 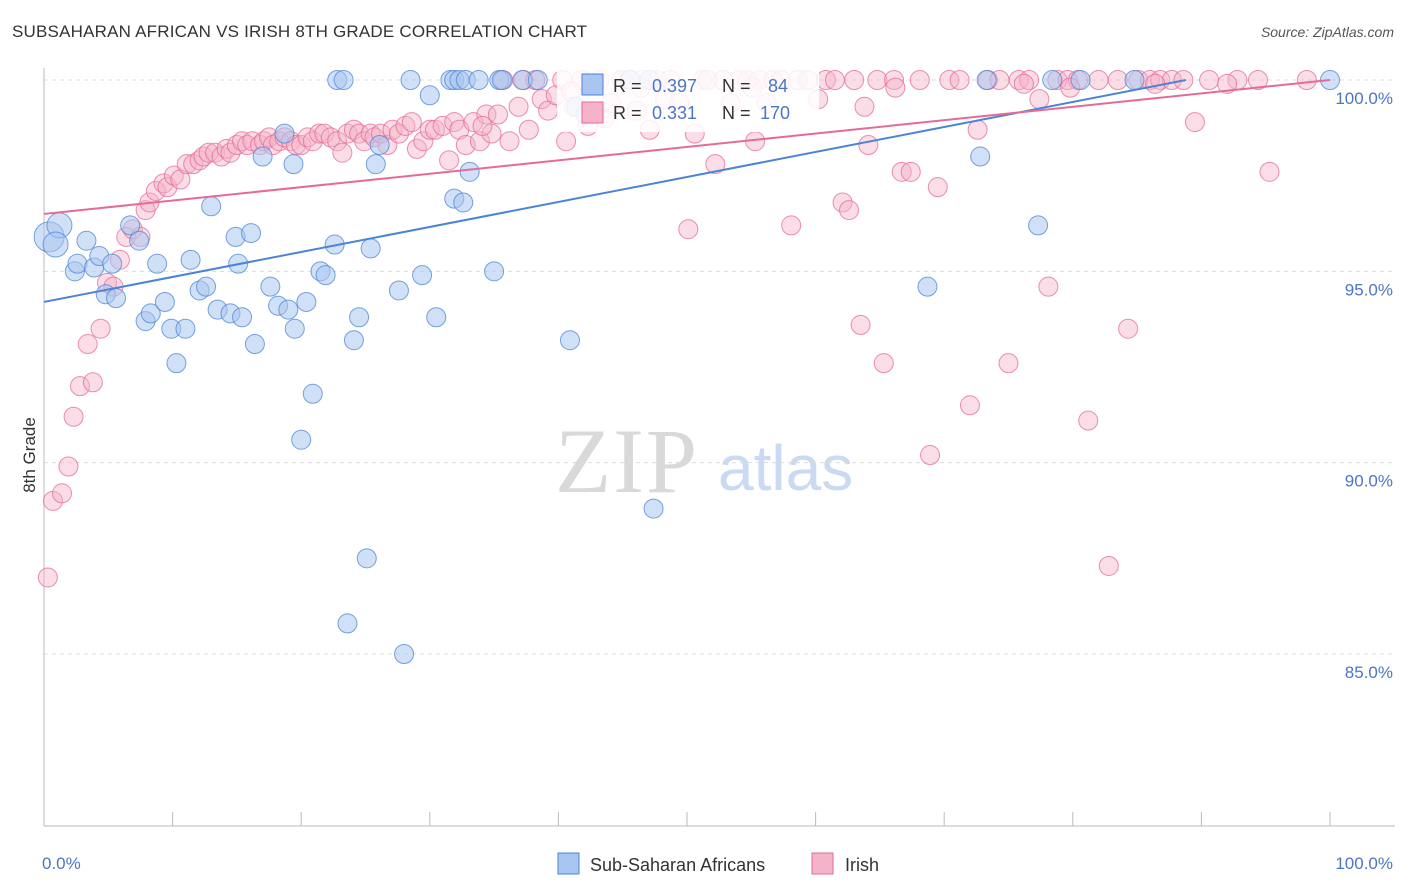 I want to click on y-tick-label-3: 100.0%, so click(x=1364, y=98).